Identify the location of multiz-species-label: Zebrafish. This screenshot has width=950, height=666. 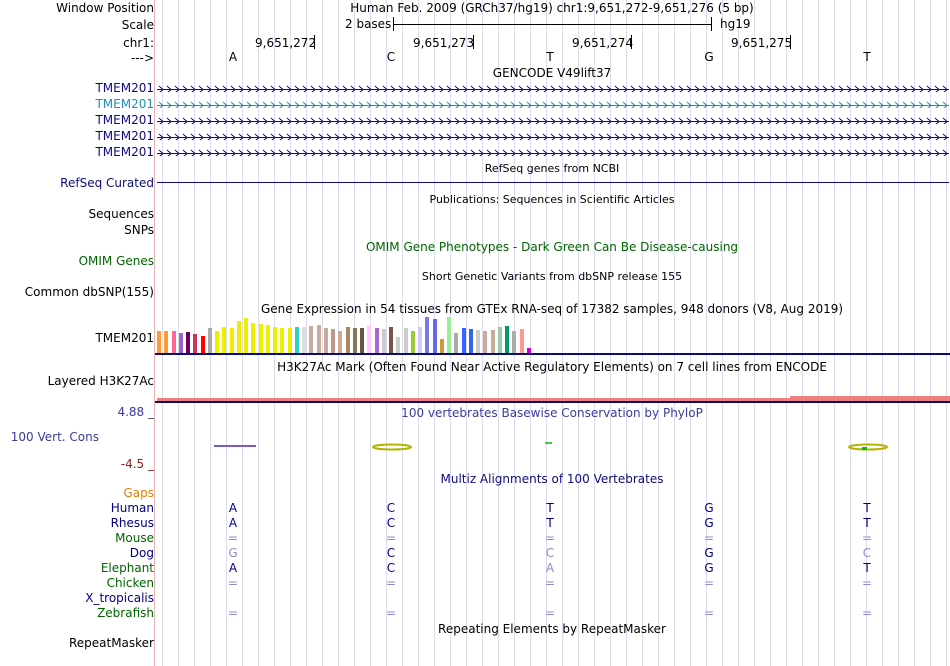
(125, 613).